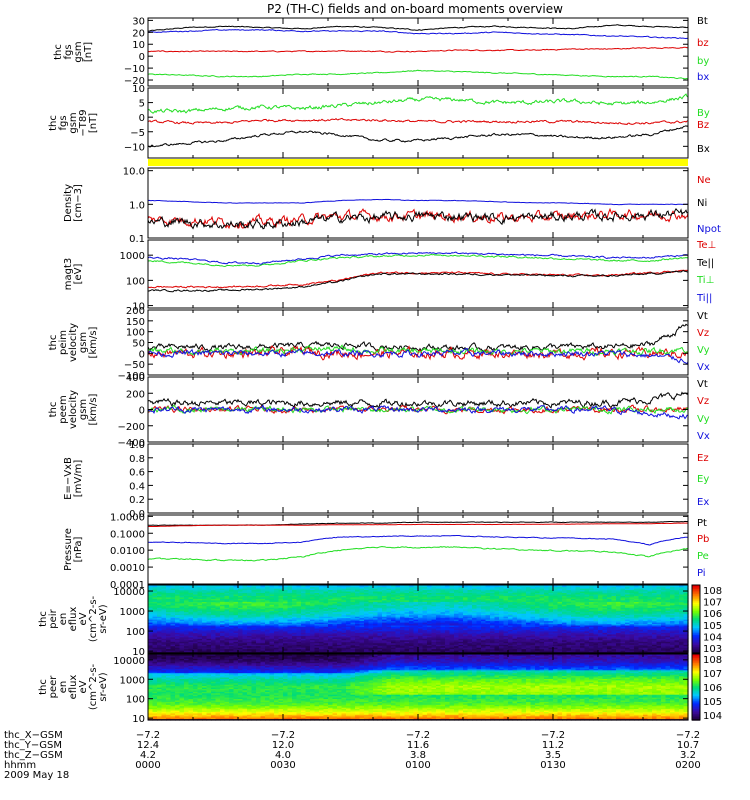 This screenshot has height=800, width=750. What do you see at coordinates (127, 585) in the screenshot?
I see `y-tick-label: 0.0001` at bounding box center [127, 585].